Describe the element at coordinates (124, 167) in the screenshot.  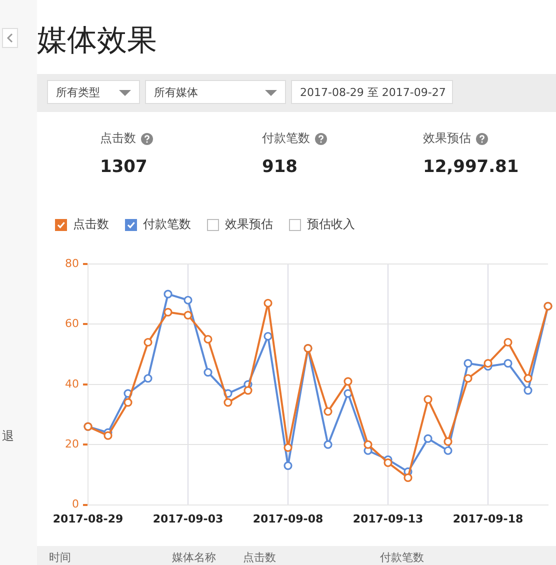
I see `text: 1307` at that location.